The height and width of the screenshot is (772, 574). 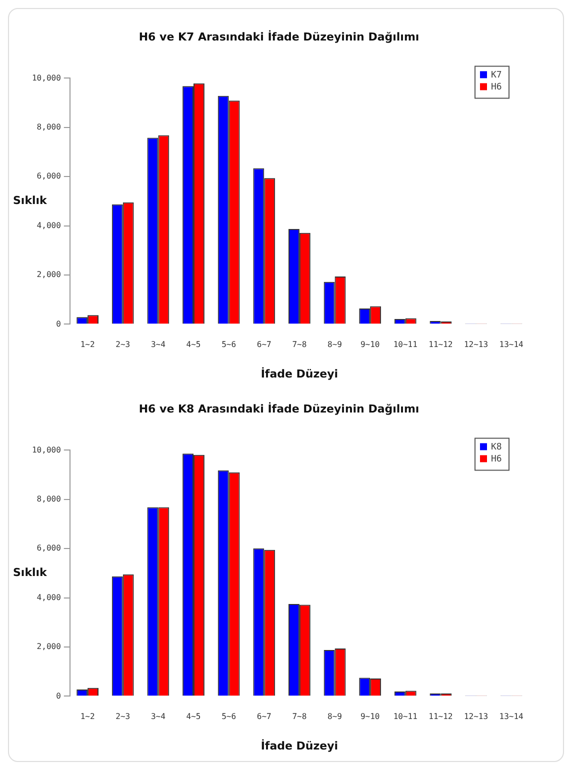 What do you see at coordinates (279, 36) in the screenshot?
I see `chart-title: H6 ve K7 Arasındaki İfade Düzeyinin Dağılımı` at bounding box center [279, 36].